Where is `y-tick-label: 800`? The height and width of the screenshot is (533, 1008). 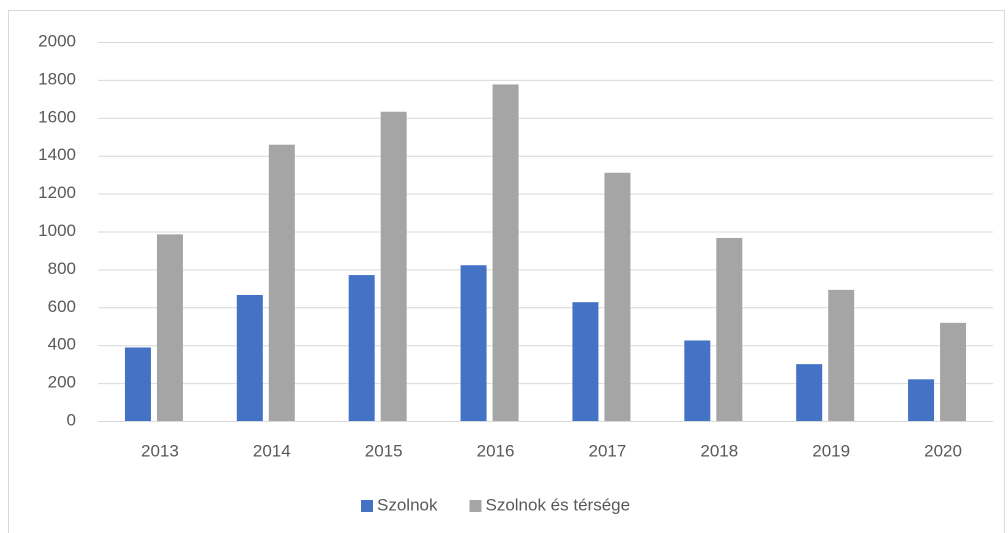 y-tick-label: 800 is located at coordinates (62, 268).